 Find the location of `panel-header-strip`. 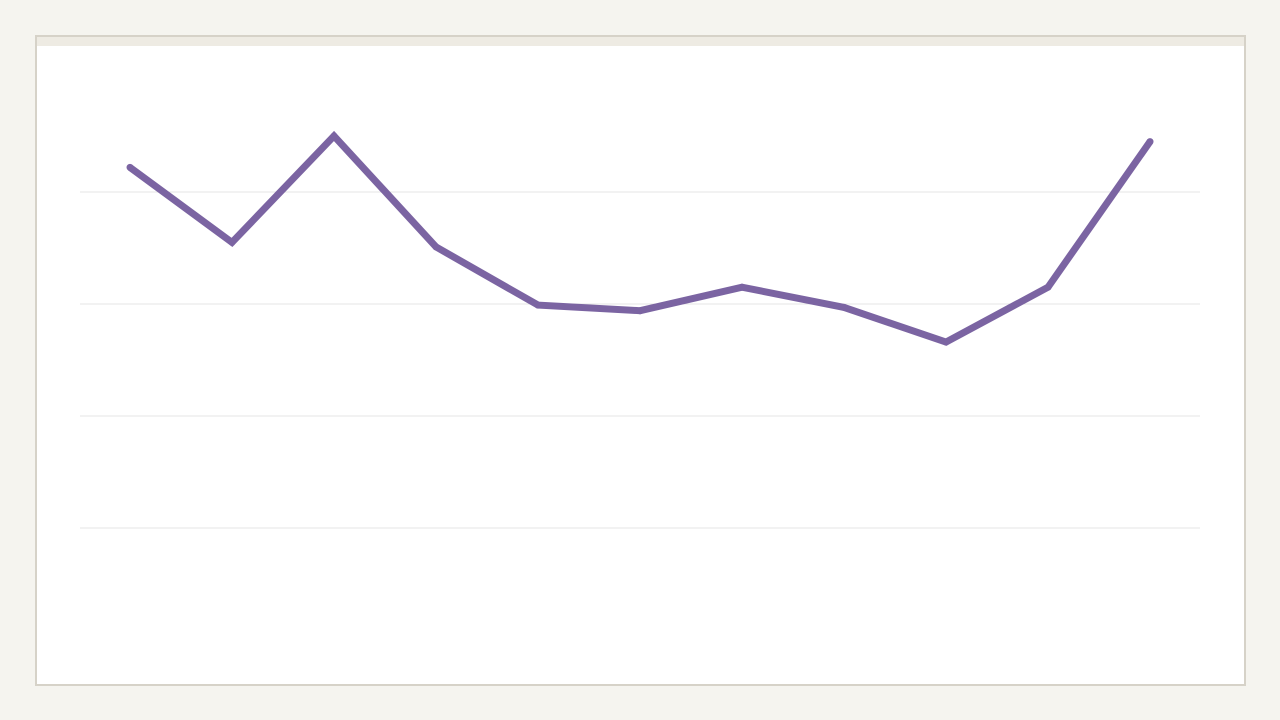

panel-header-strip is located at coordinates (640, 41).